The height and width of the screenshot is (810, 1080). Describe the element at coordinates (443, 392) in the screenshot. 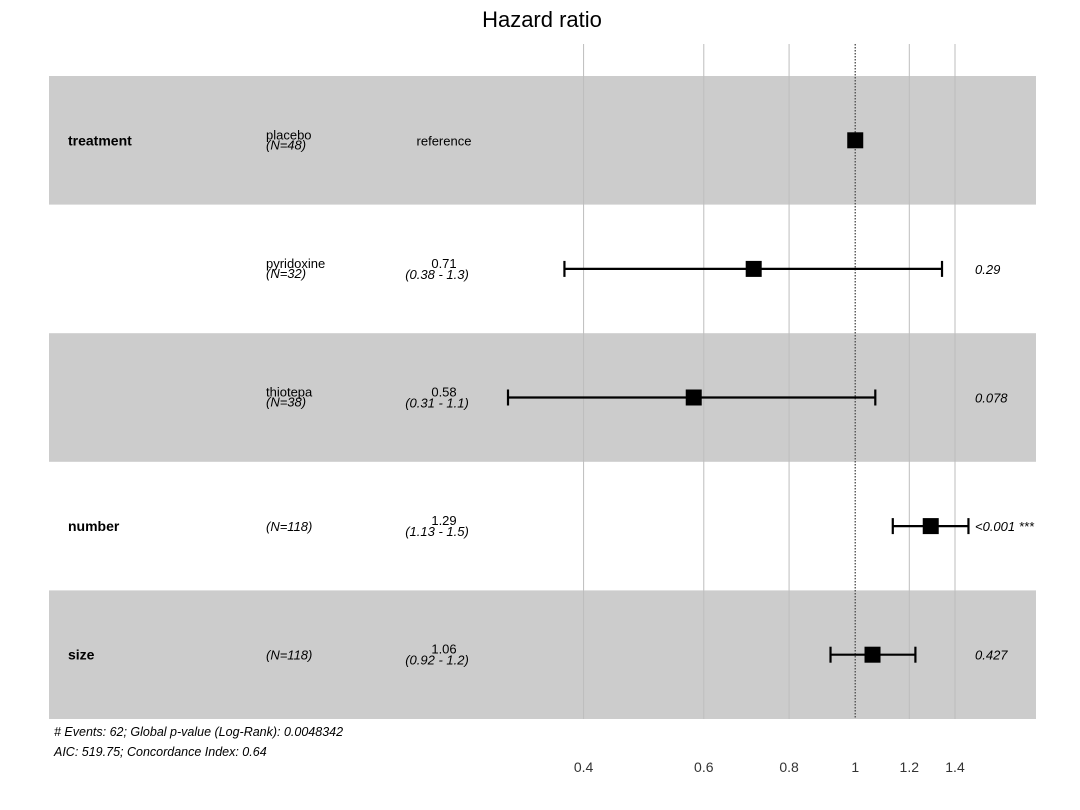

I see `estimate-label: 0.58` at that location.